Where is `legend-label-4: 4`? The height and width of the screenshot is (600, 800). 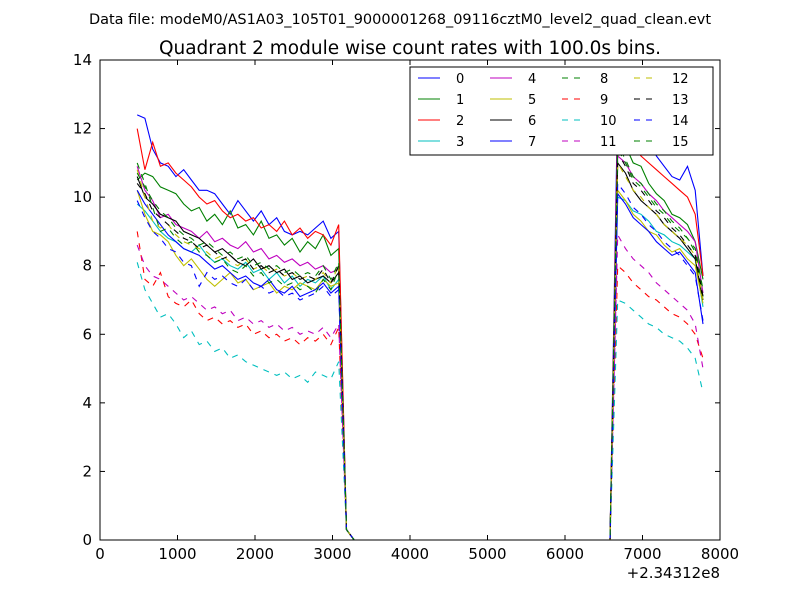 legend-label-4: 4 is located at coordinates (532, 79).